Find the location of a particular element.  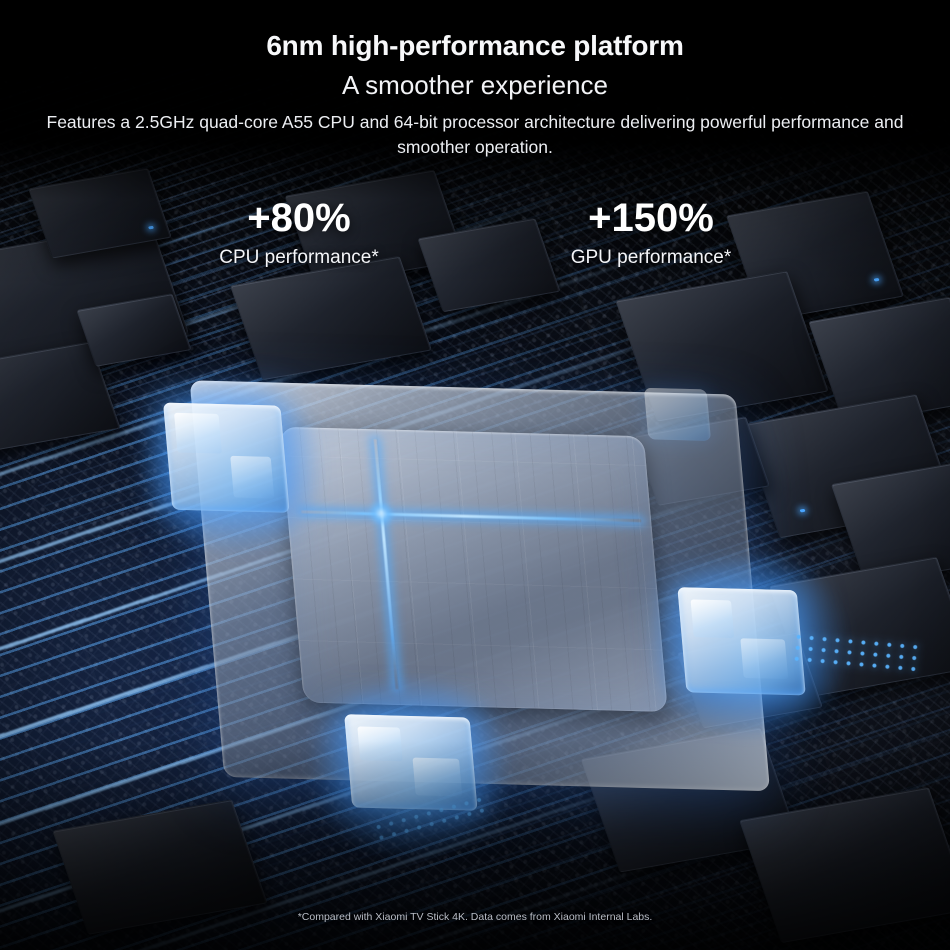

stat-value: +80% is located at coordinates (299, 218).